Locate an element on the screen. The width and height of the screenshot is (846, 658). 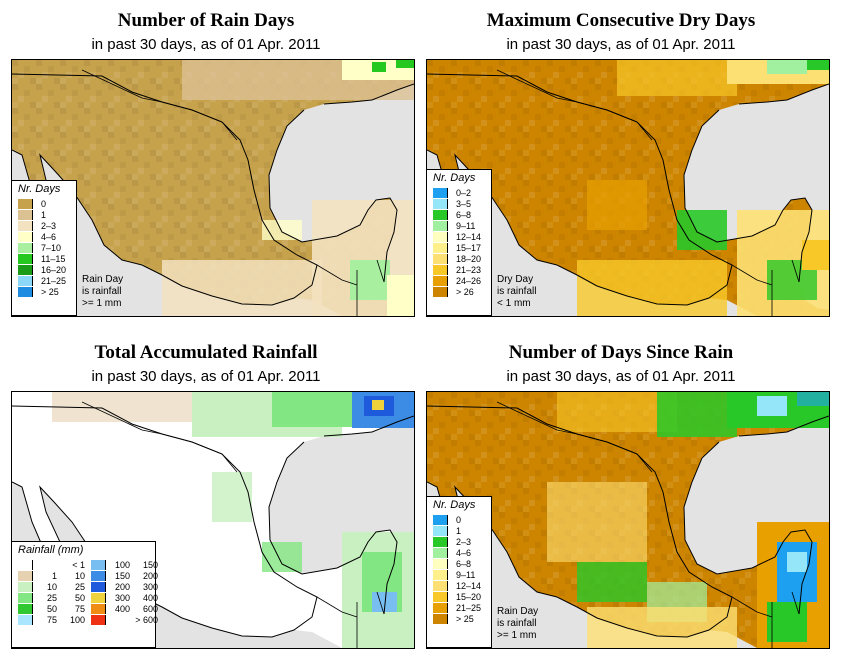
legend-entry: 100 150 is located at coordinates (121, 564).